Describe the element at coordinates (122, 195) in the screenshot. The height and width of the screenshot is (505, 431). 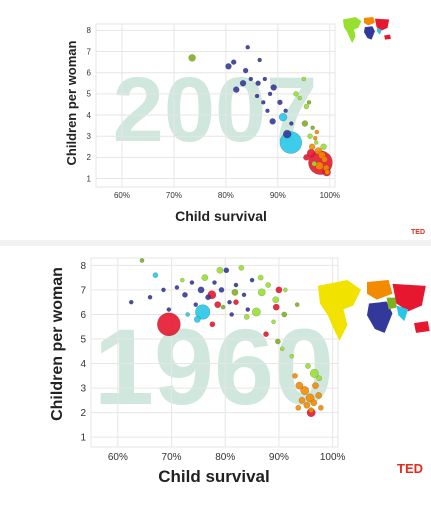
I see `x-tick-label: 60%` at that location.